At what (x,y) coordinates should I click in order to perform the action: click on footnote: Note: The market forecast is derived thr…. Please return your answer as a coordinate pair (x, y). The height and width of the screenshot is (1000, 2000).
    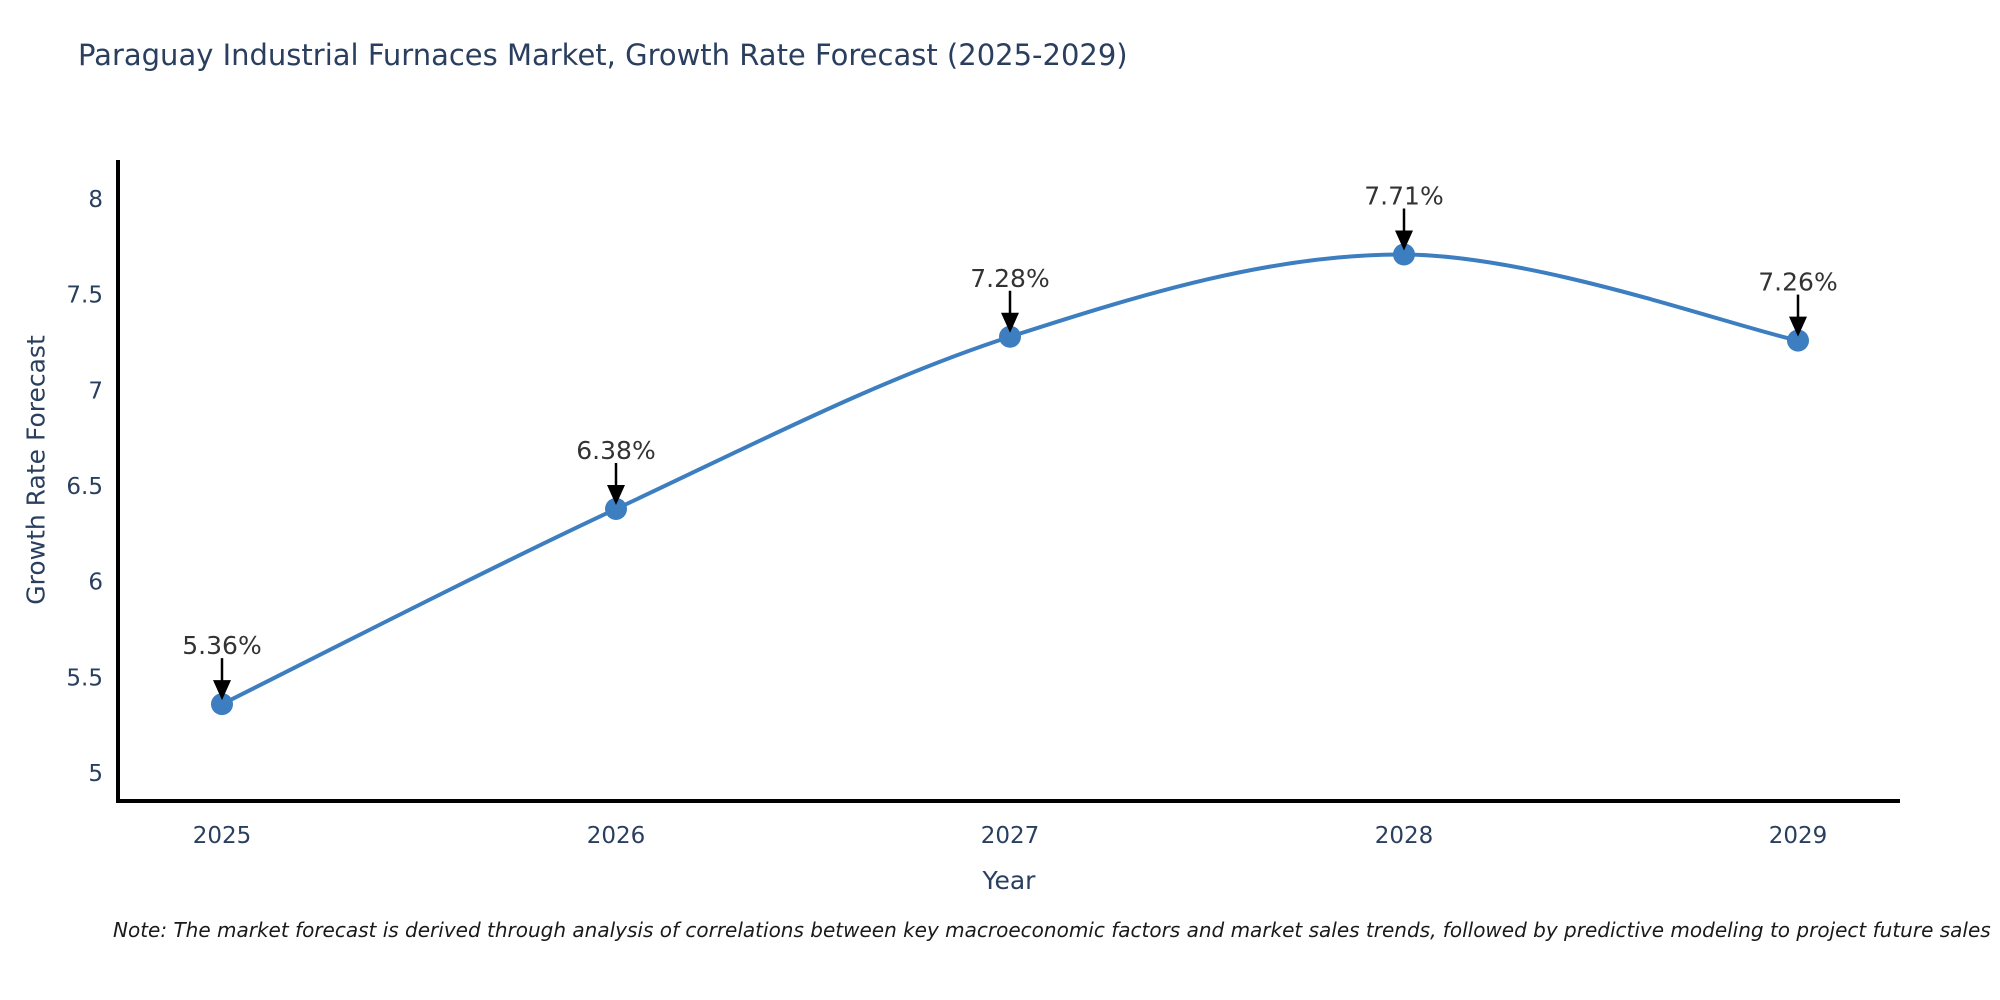
    Looking at the image, I should click on (1052, 930).